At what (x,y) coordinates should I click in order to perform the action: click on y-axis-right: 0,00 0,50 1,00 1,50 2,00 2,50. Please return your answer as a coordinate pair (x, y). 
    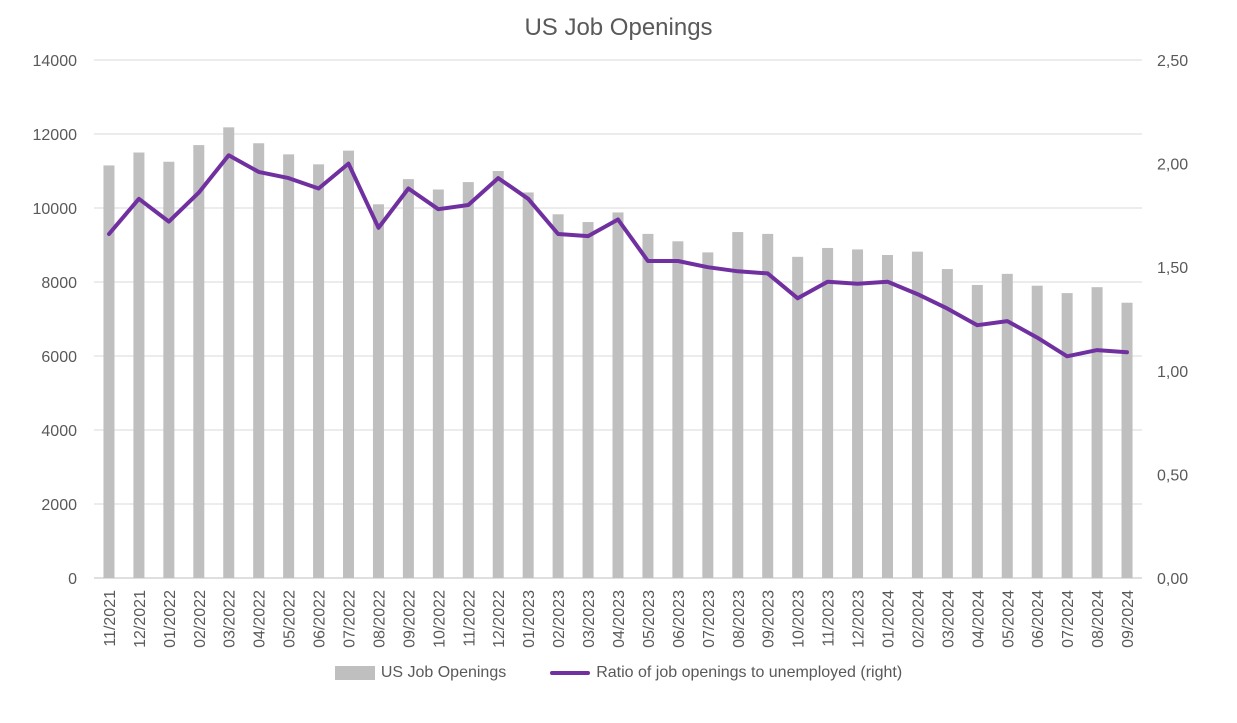
    Looking at the image, I should click on (1172, 320).